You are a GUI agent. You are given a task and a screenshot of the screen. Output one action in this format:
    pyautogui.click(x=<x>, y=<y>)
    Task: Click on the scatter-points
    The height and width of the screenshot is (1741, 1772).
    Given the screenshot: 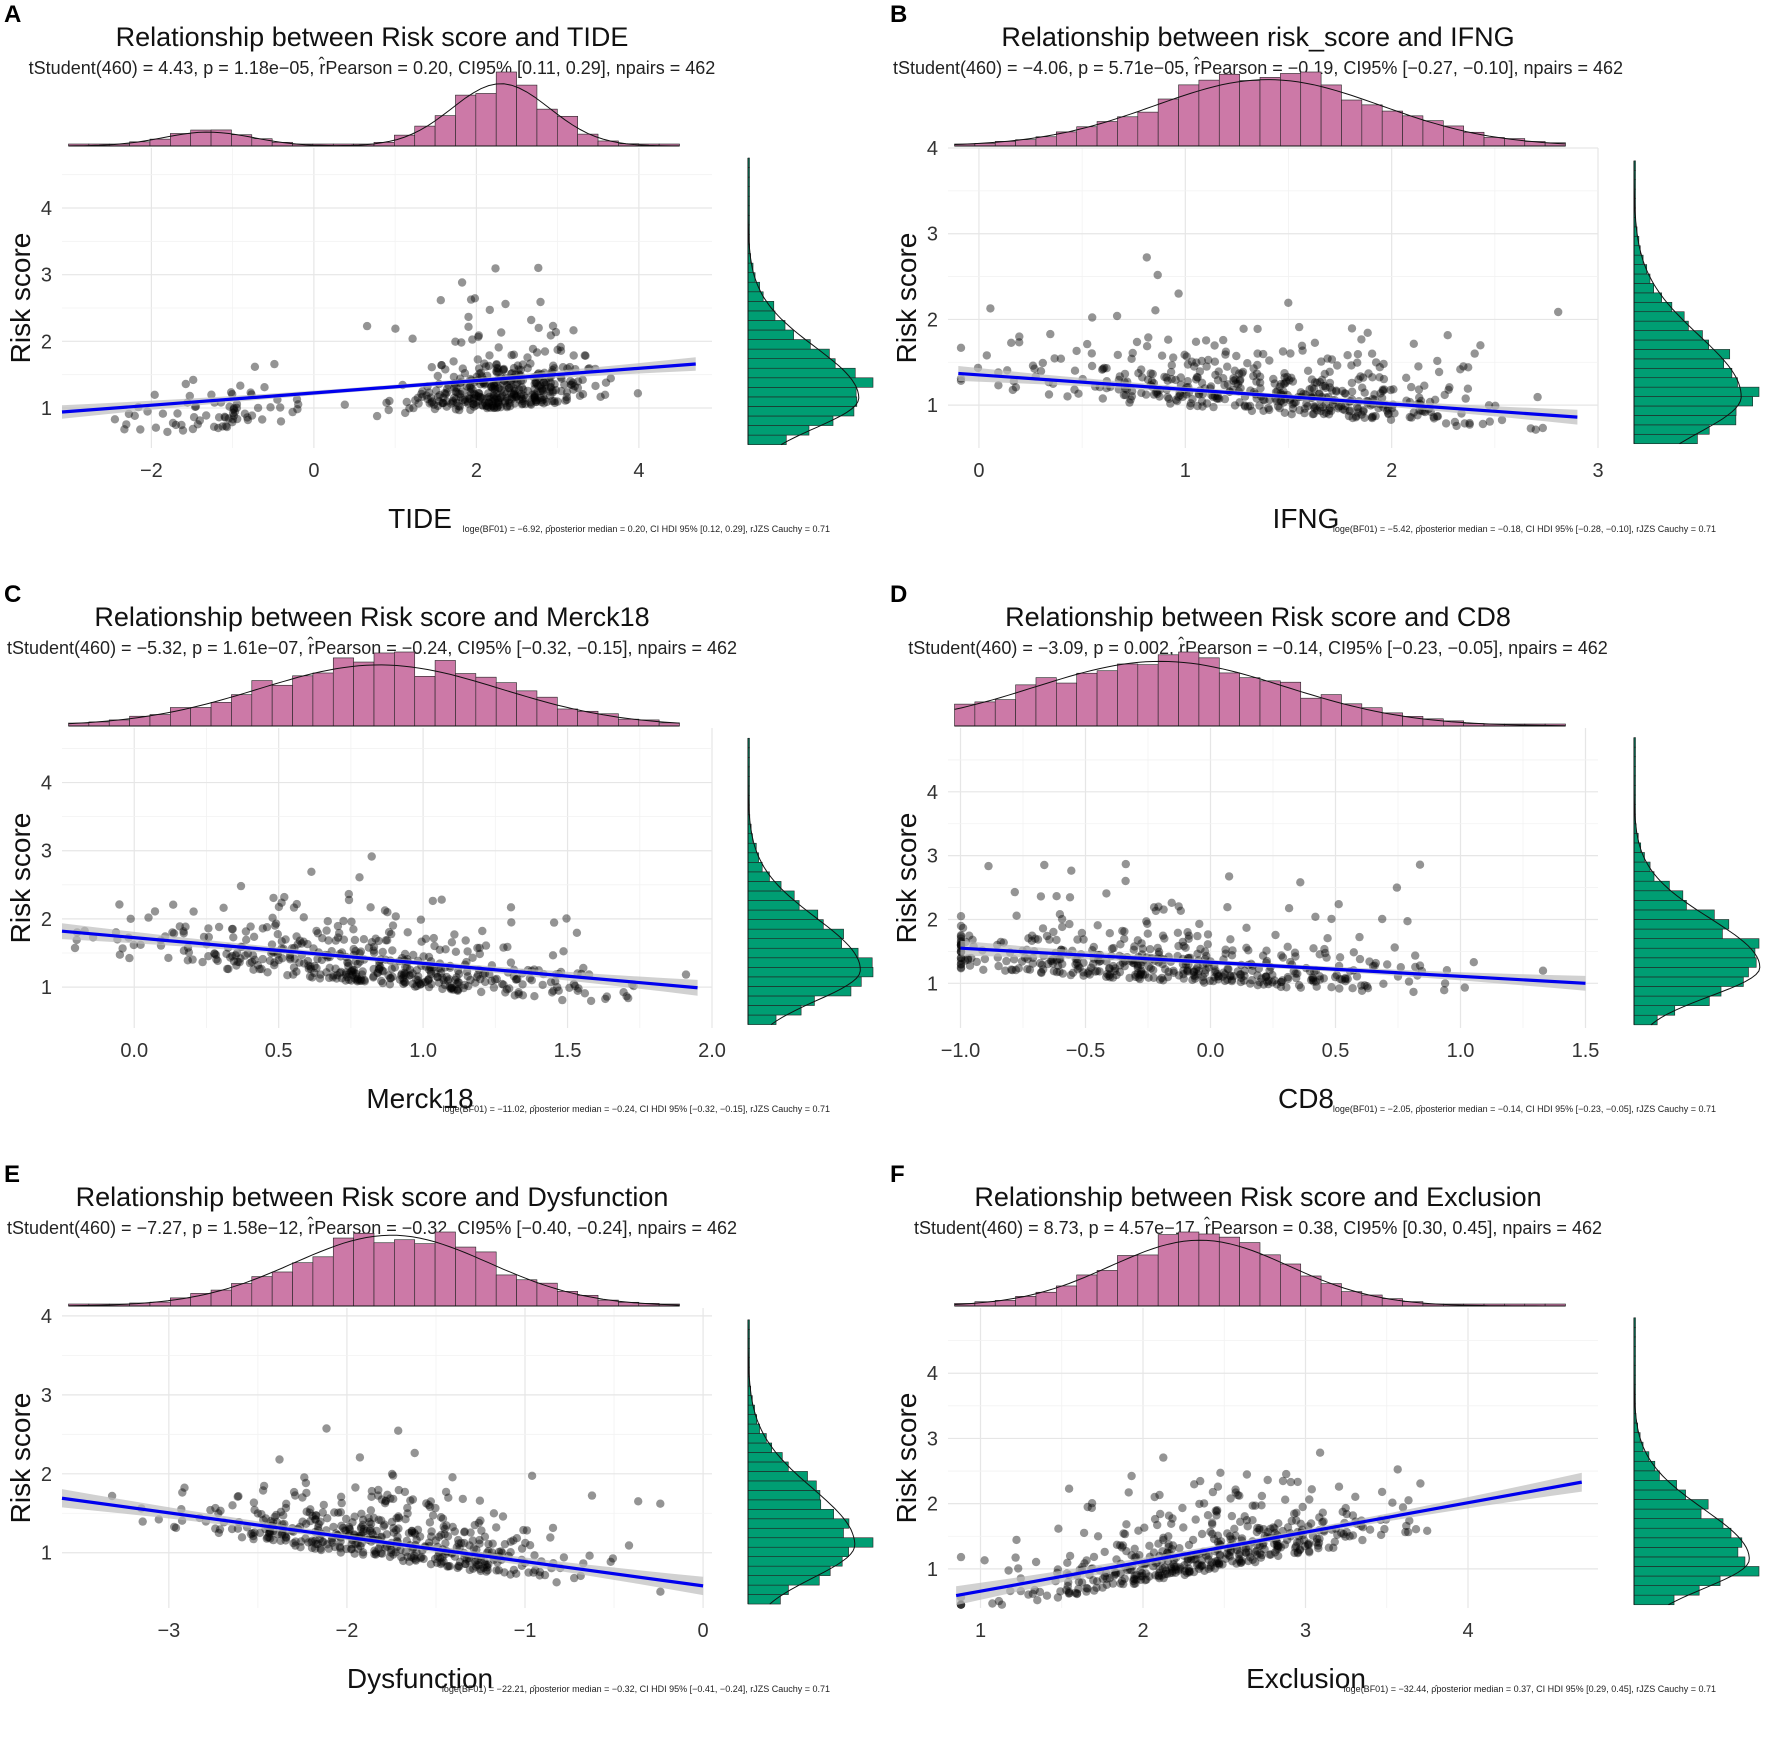 What is the action you would take?
    pyautogui.click(x=376, y=350)
    